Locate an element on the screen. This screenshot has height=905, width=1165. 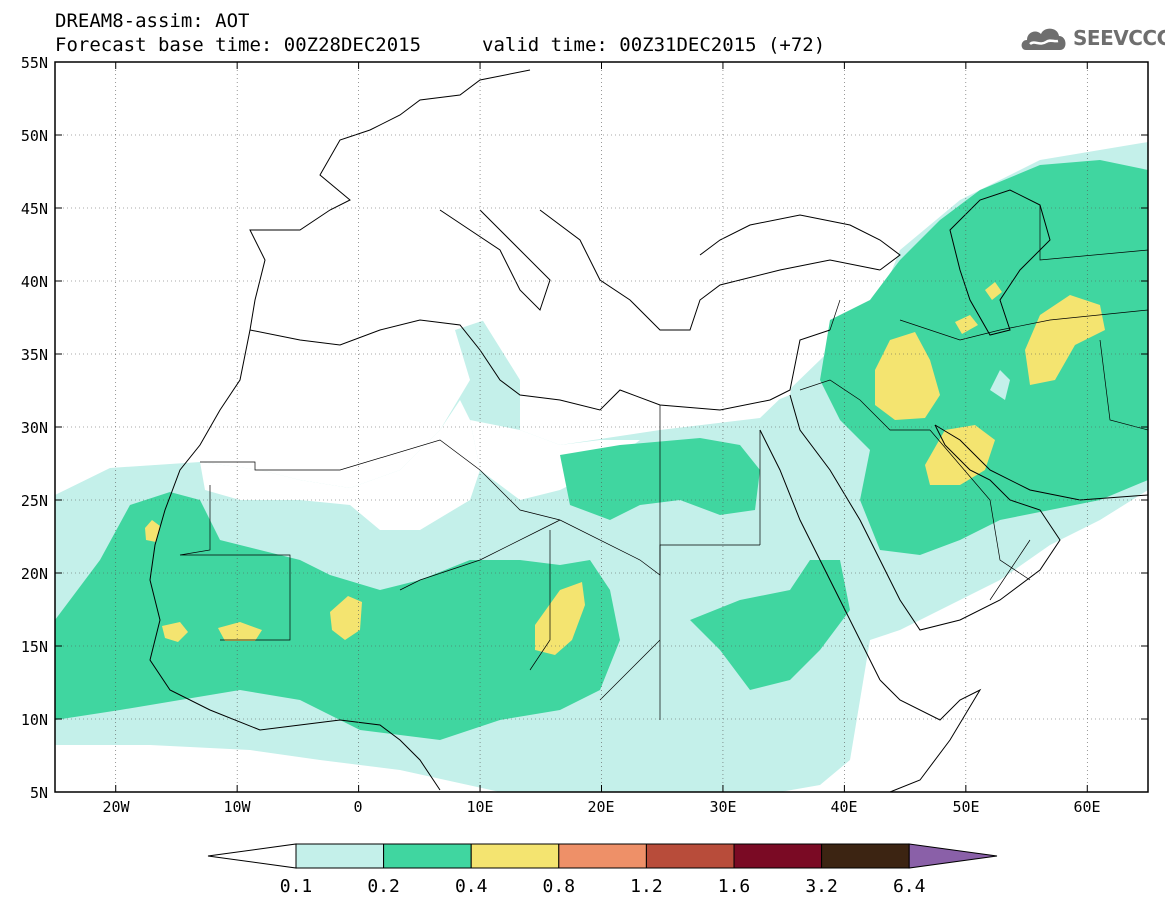
aot-field-sahara-gap is located at coordinates (555, 460).